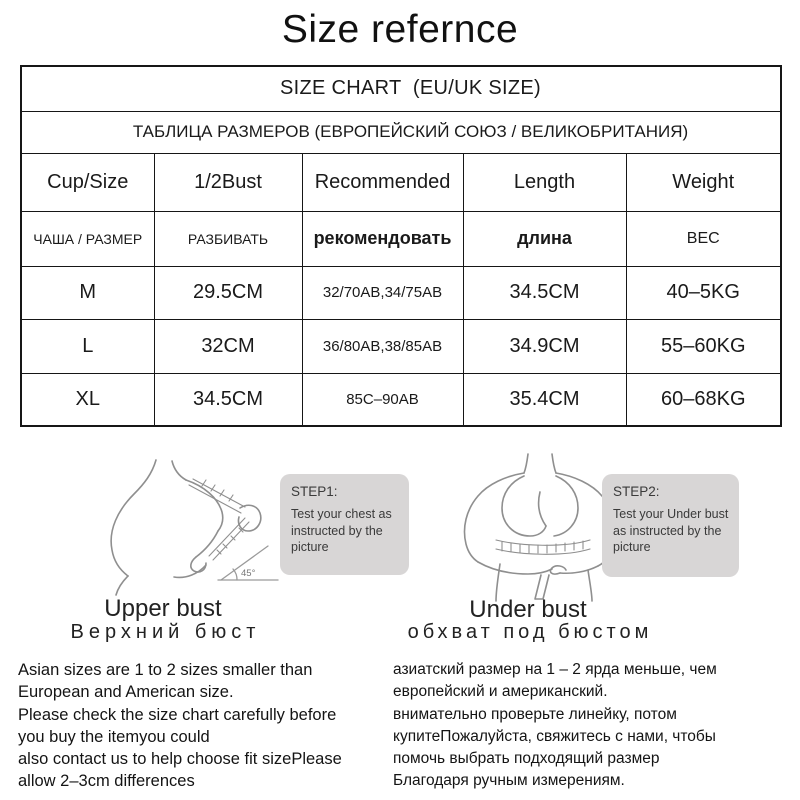 This screenshot has width=800, height=800. What do you see at coordinates (528, 609) in the screenshot?
I see `under-bust-label-en: Under bust` at bounding box center [528, 609].